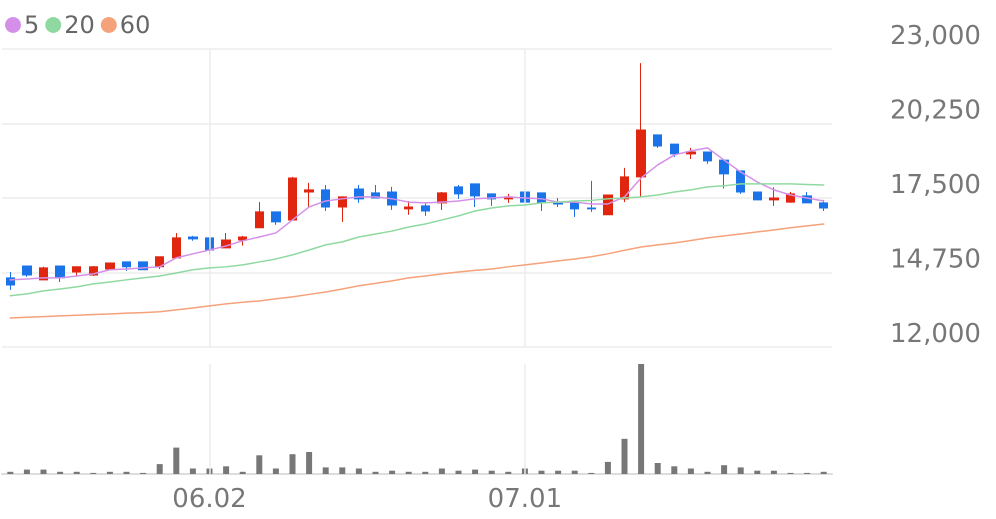  What do you see at coordinates (525, 499) in the screenshot?
I see `x-tick-label: 07.01` at bounding box center [525, 499].